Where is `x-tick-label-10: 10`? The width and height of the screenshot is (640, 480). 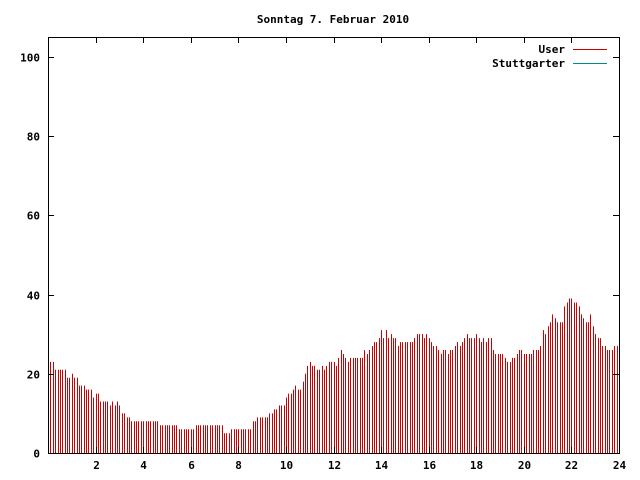 x-tick-label-10: 10 is located at coordinates (286, 465).